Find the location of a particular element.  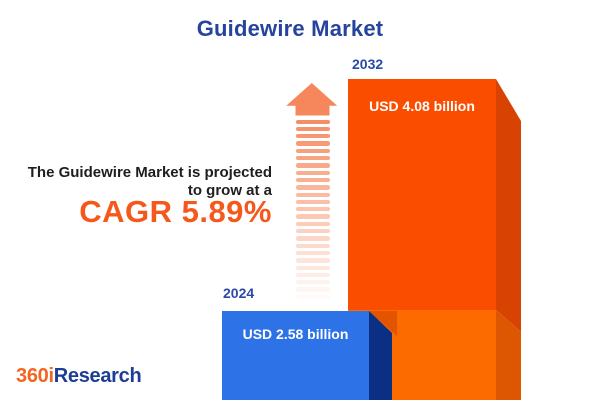

growth-arrow-head-icon is located at coordinates (312, 99).